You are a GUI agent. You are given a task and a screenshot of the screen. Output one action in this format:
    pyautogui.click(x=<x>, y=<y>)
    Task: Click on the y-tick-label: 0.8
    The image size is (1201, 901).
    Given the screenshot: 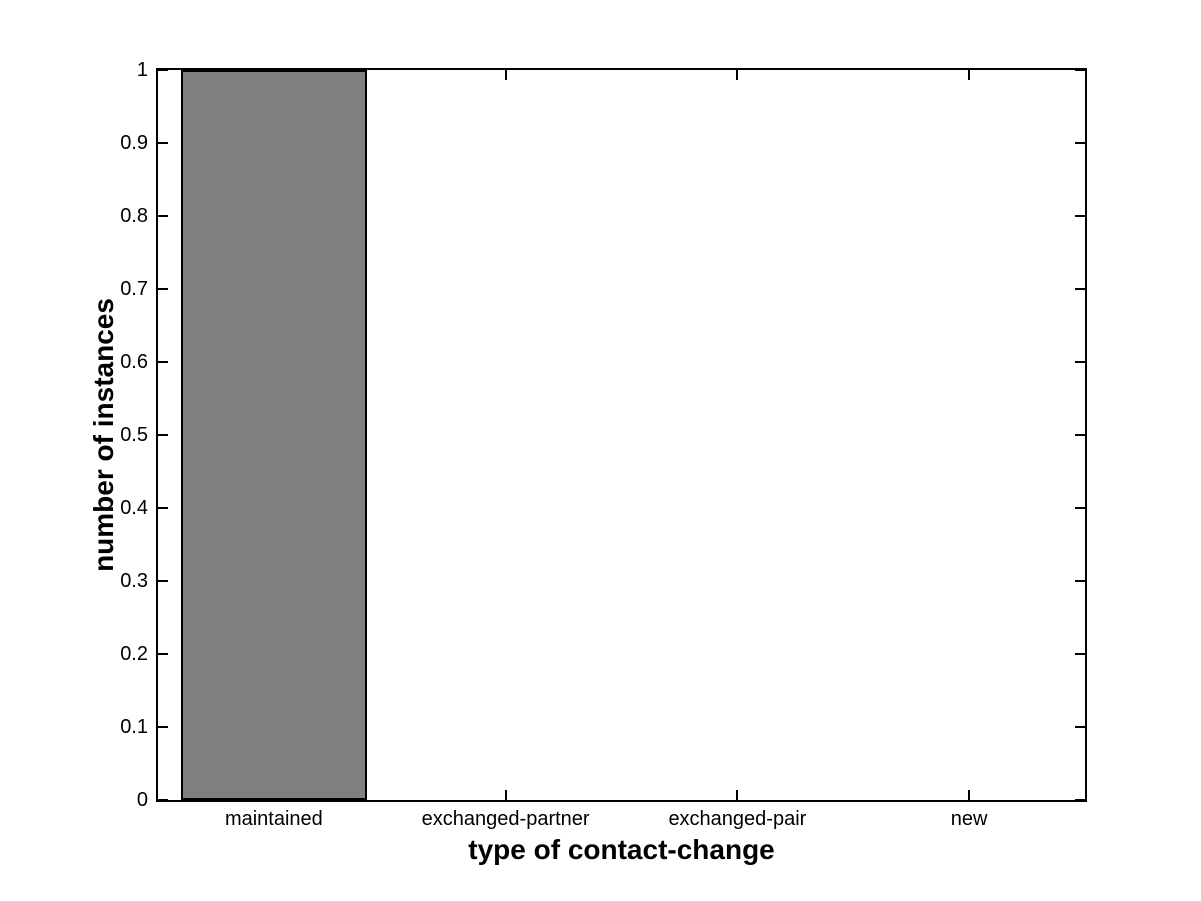 What is the action you would take?
    pyautogui.click(x=134, y=216)
    